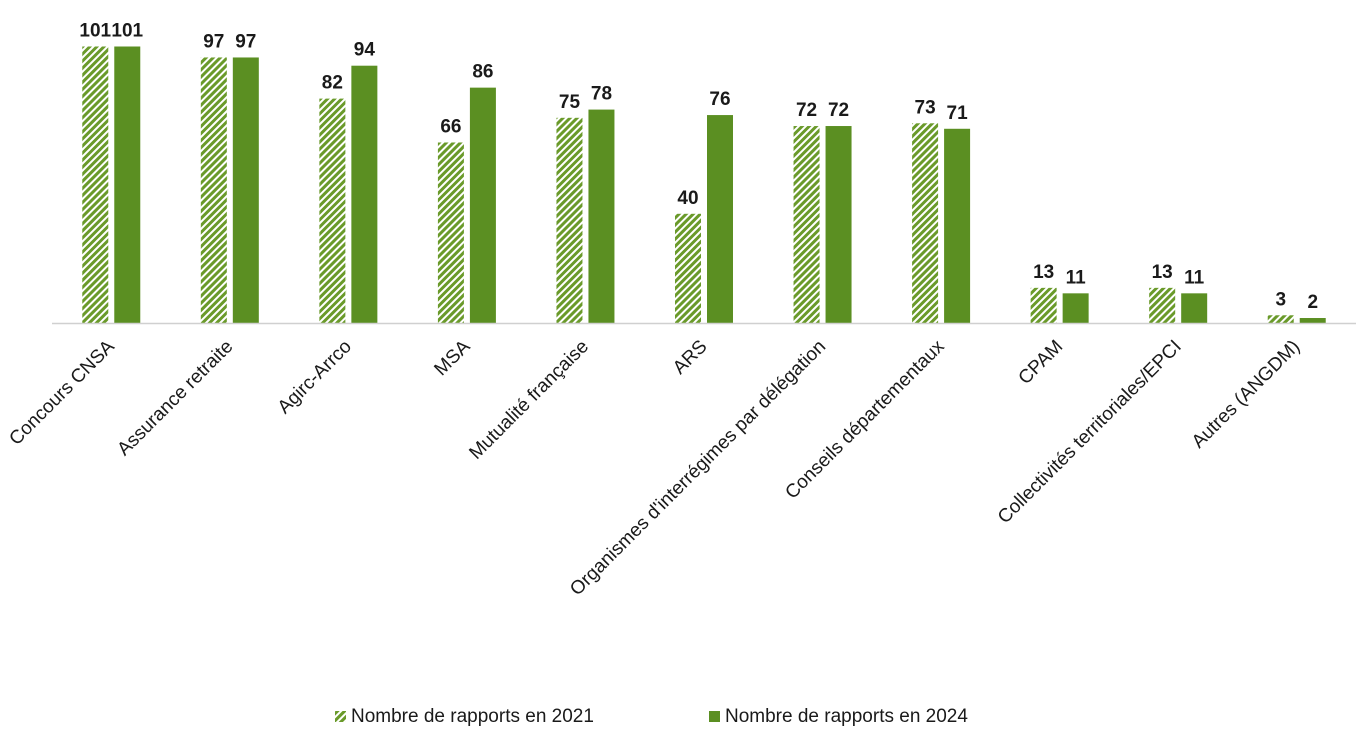  What do you see at coordinates (95, 31) in the screenshot?
I see `value-label-2021: 101` at bounding box center [95, 31].